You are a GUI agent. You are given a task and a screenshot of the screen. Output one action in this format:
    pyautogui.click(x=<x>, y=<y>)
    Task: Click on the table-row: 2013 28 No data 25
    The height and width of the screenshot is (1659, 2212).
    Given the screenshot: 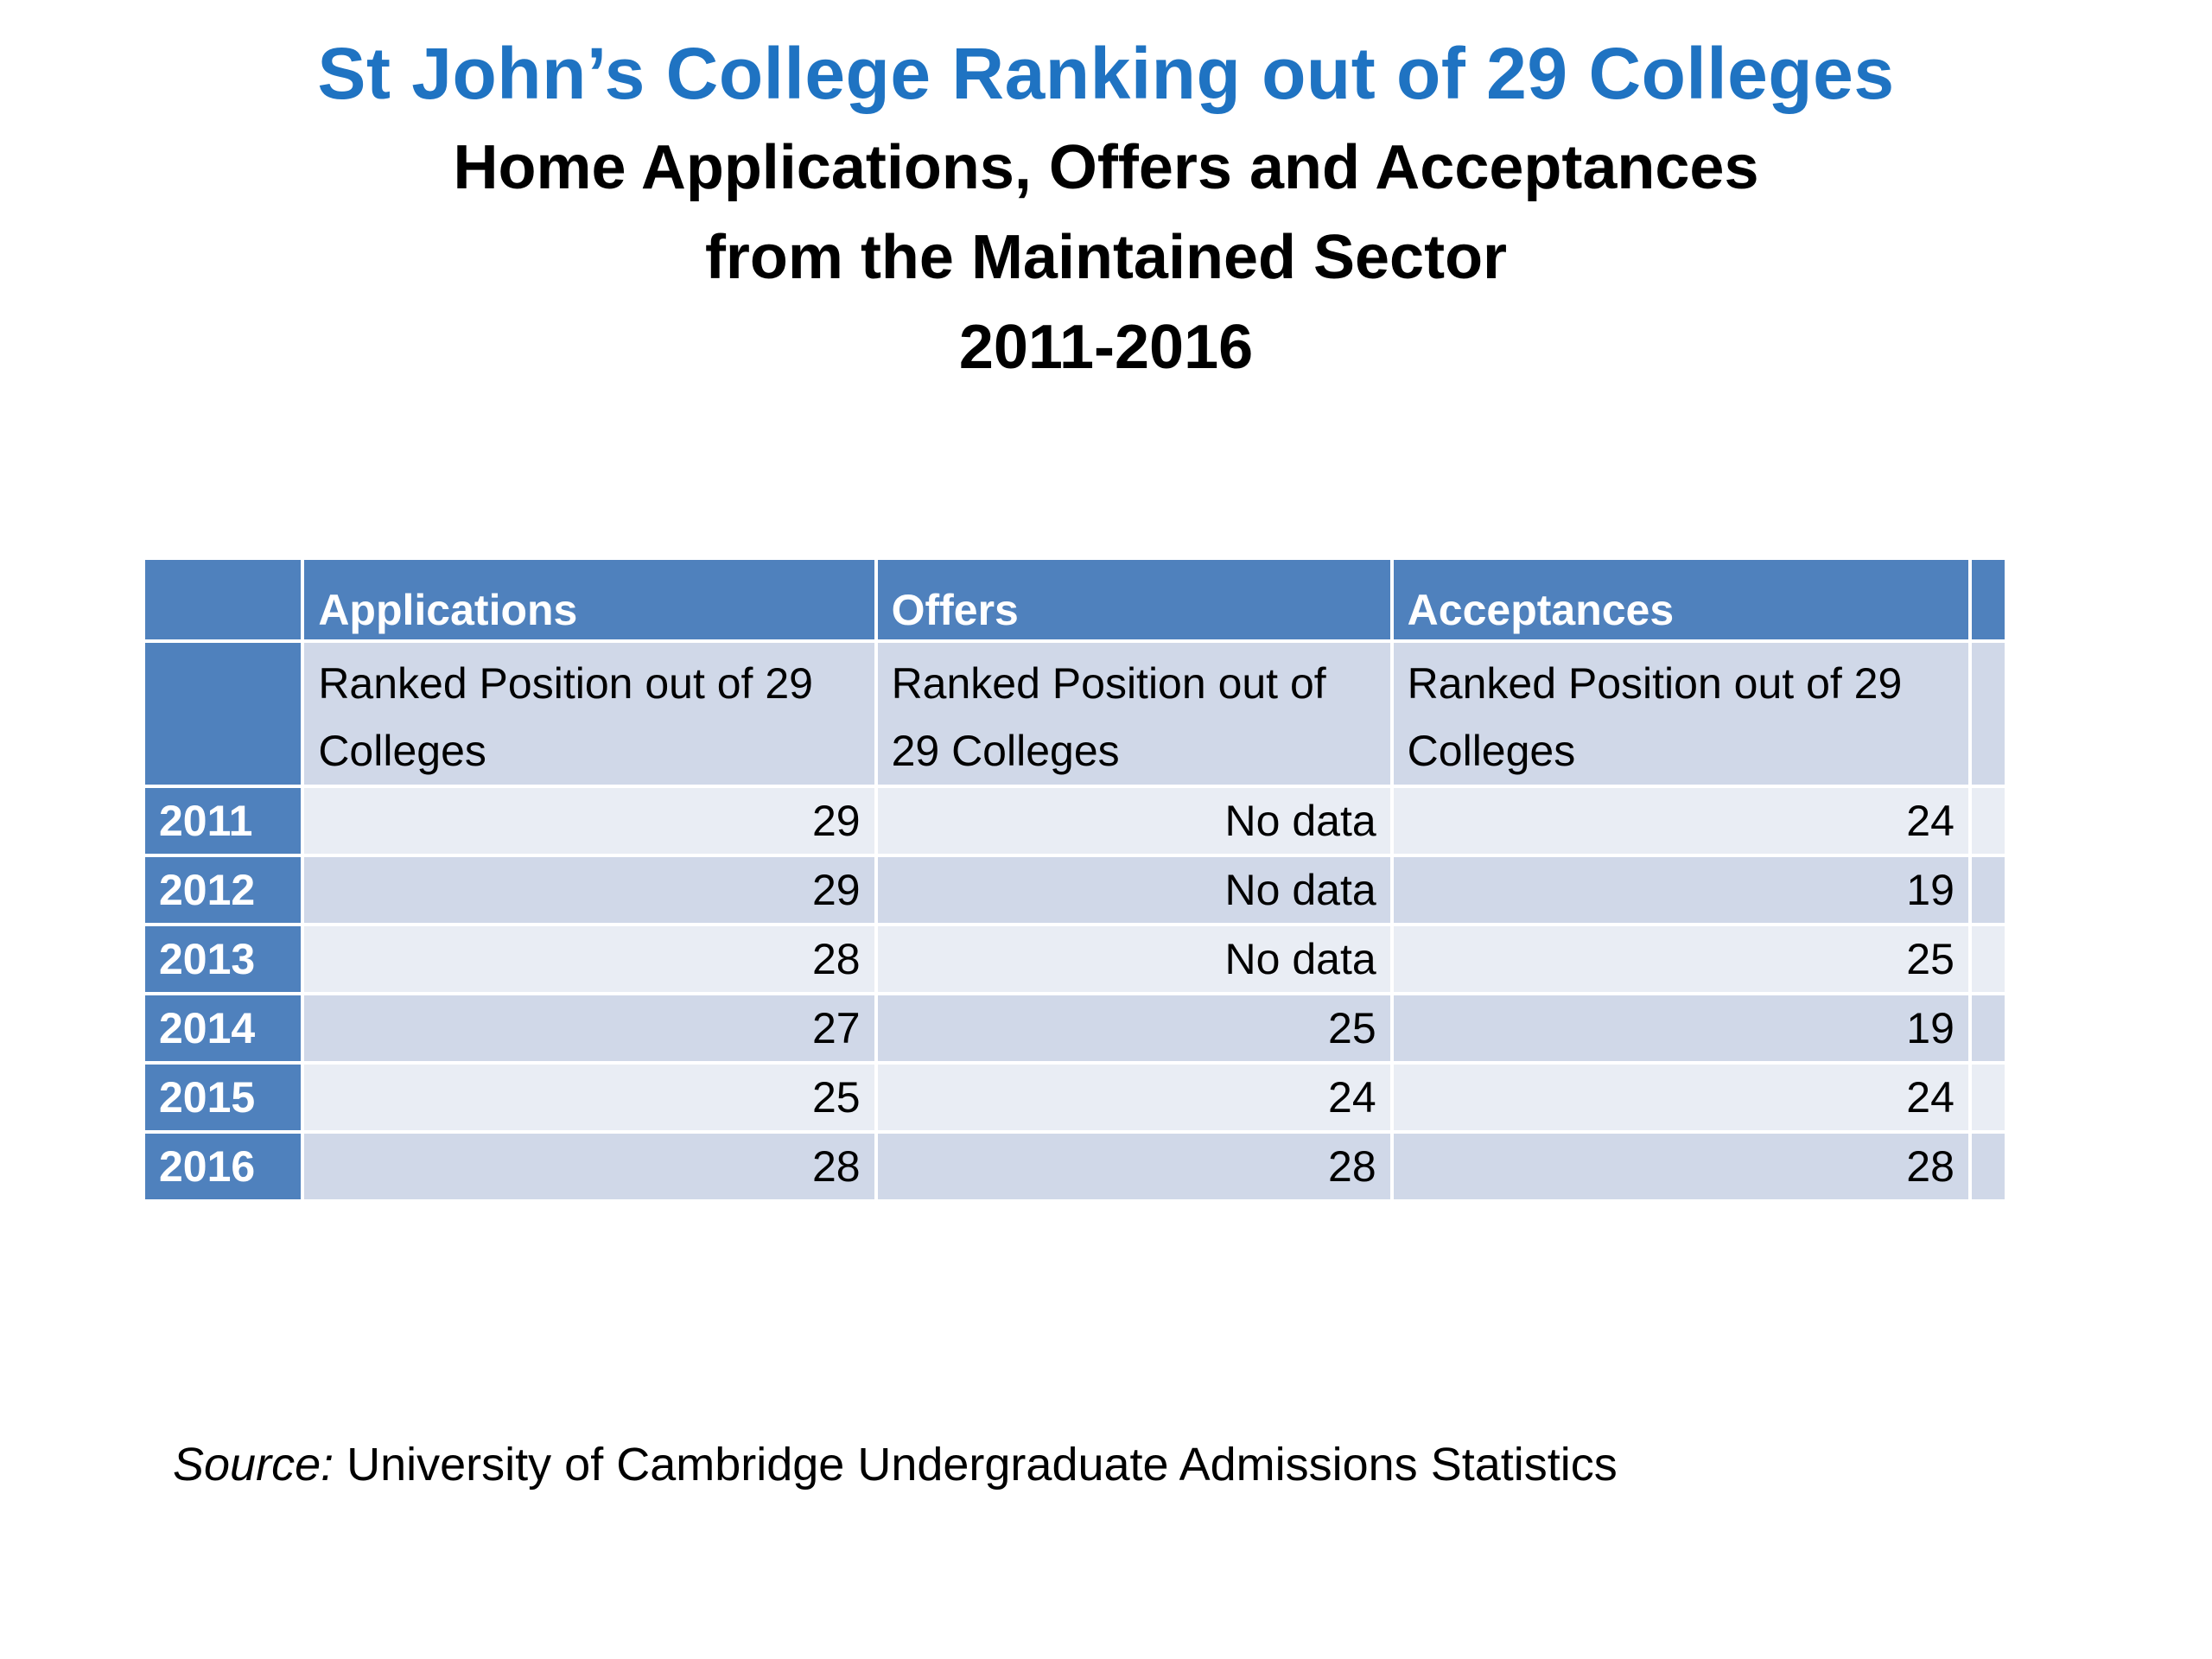 What is the action you would take?
    pyautogui.click(x=1075, y=959)
    